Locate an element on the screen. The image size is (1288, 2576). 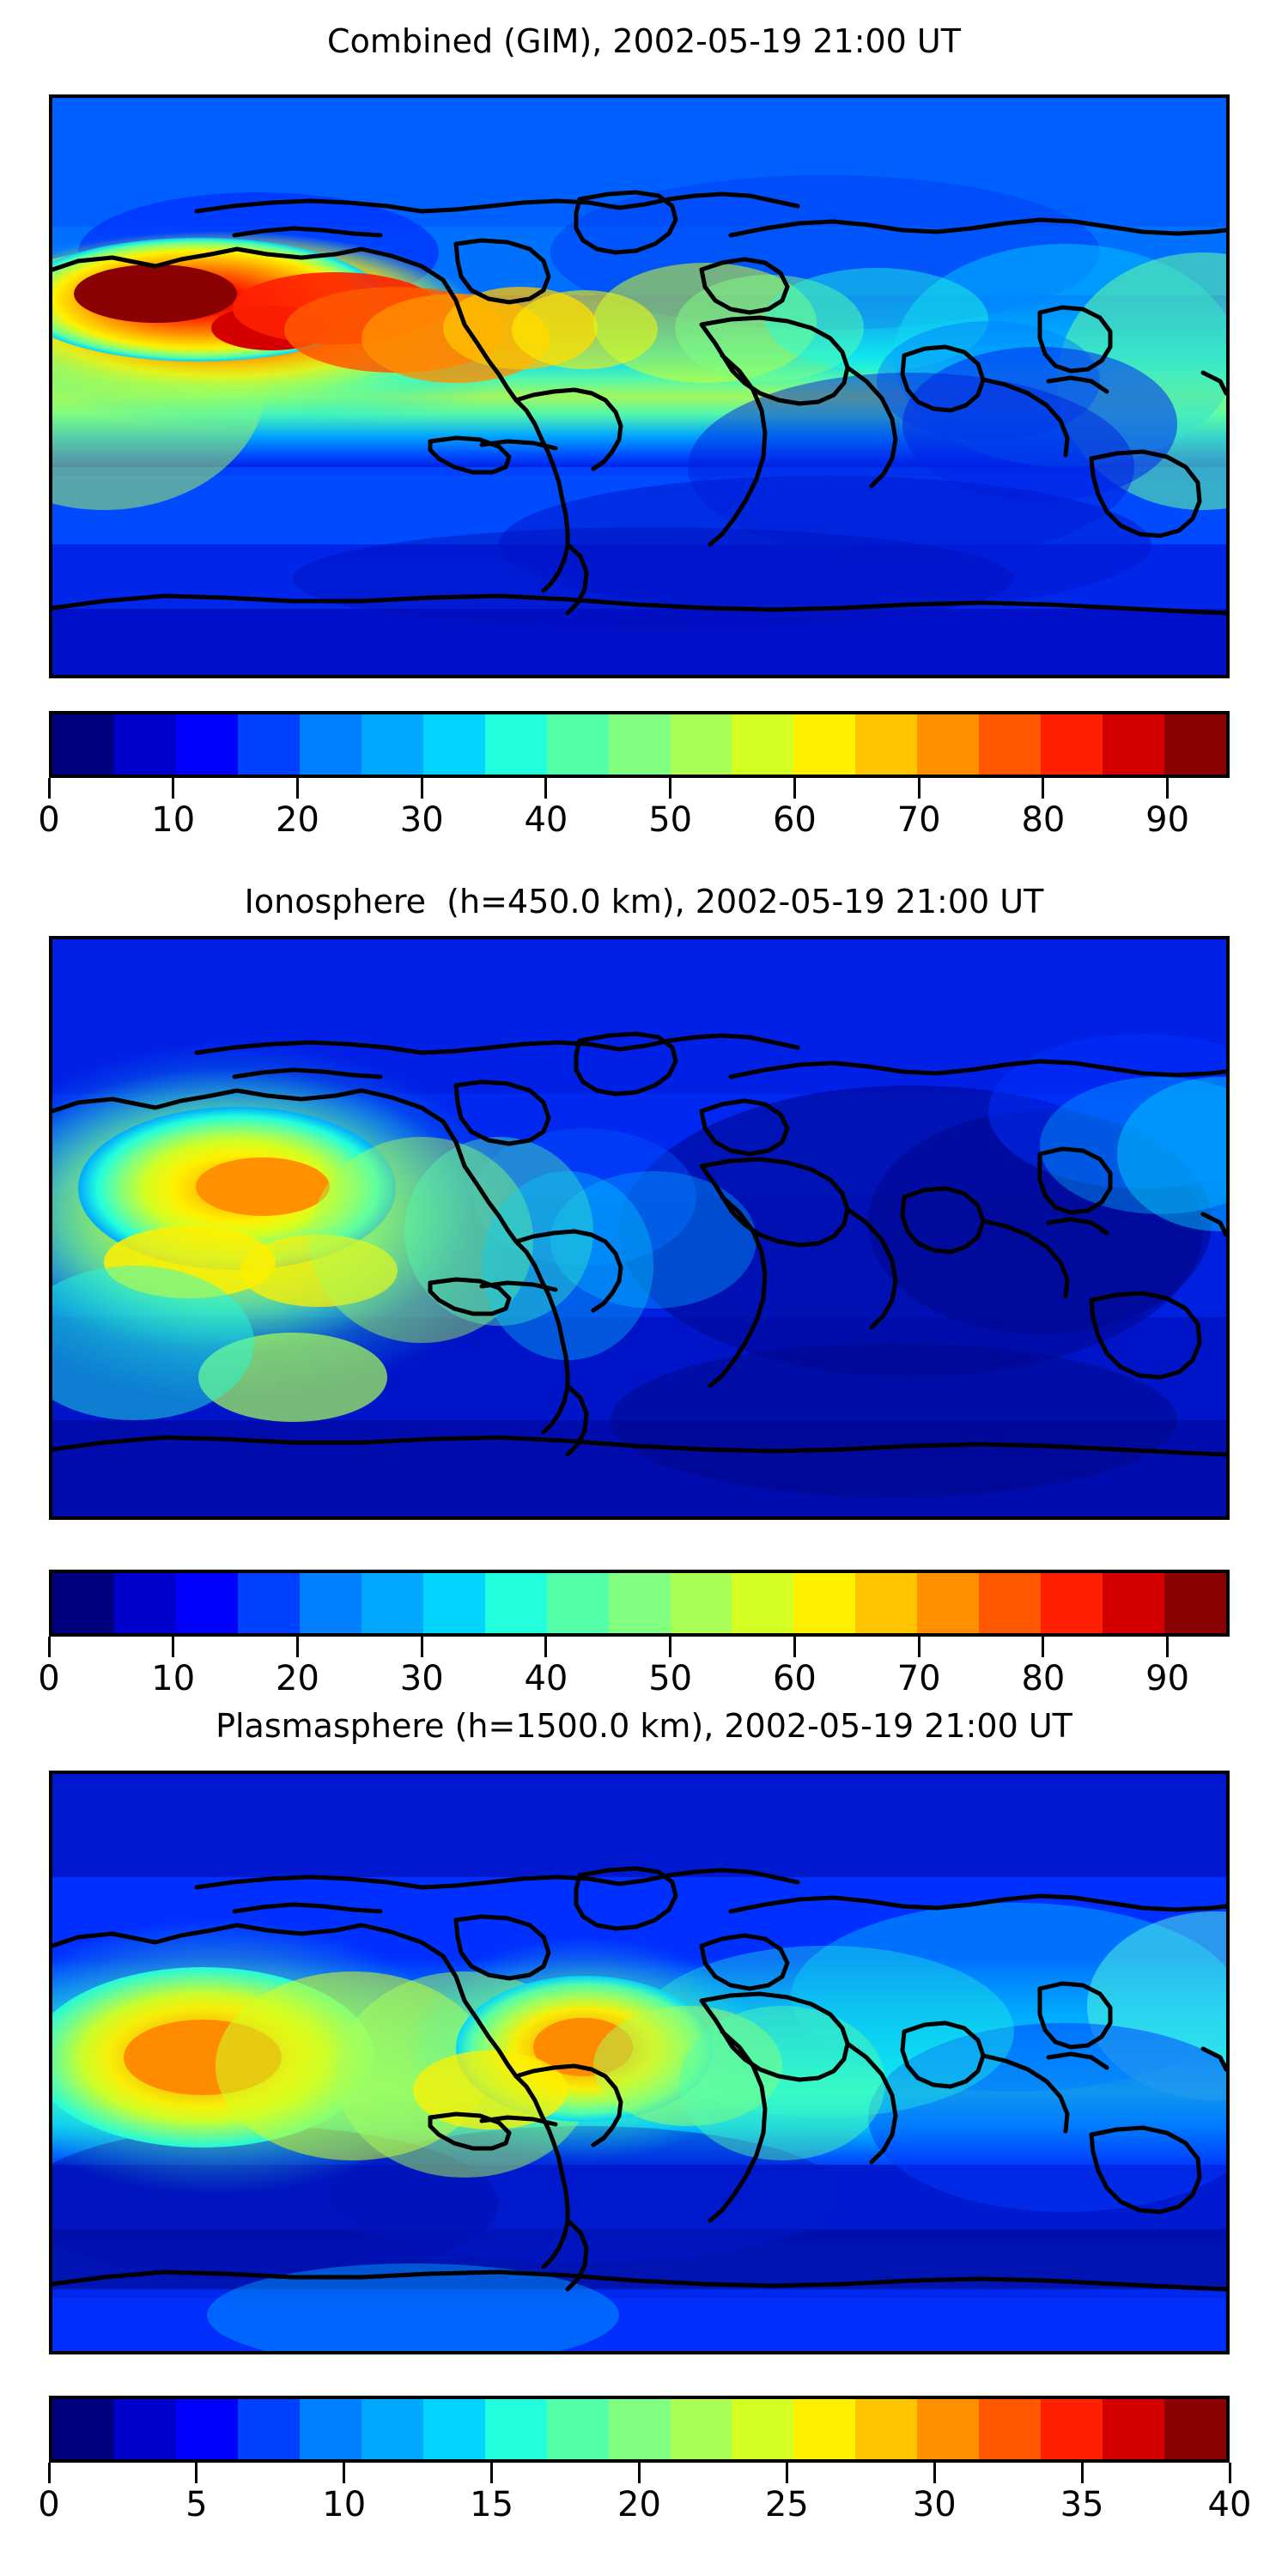
colorbar-gradient-plasmasphere is located at coordinates (640, 2429).